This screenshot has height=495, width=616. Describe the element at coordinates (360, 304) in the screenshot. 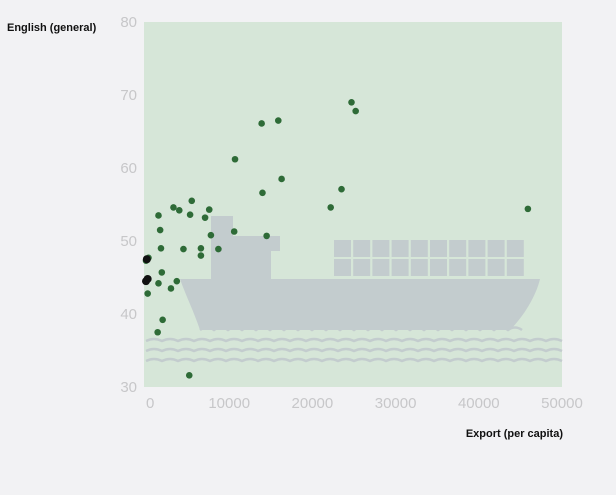

I see `ship-hull` at that location.